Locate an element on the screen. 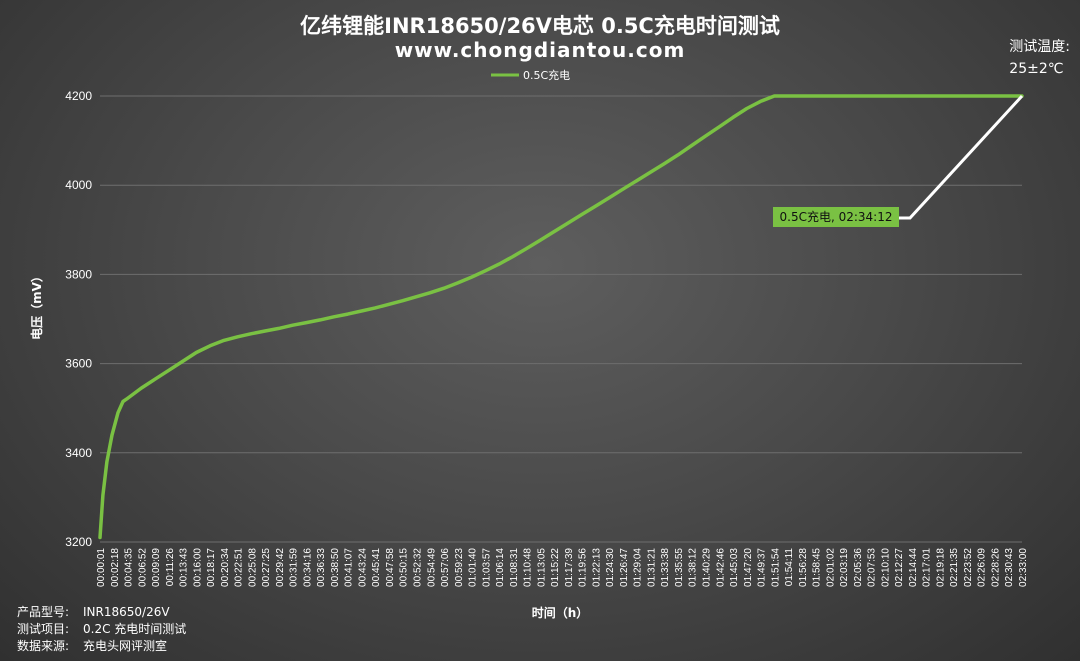  x-tick-label: 01:45:03 is located at coordinates (734, 567).